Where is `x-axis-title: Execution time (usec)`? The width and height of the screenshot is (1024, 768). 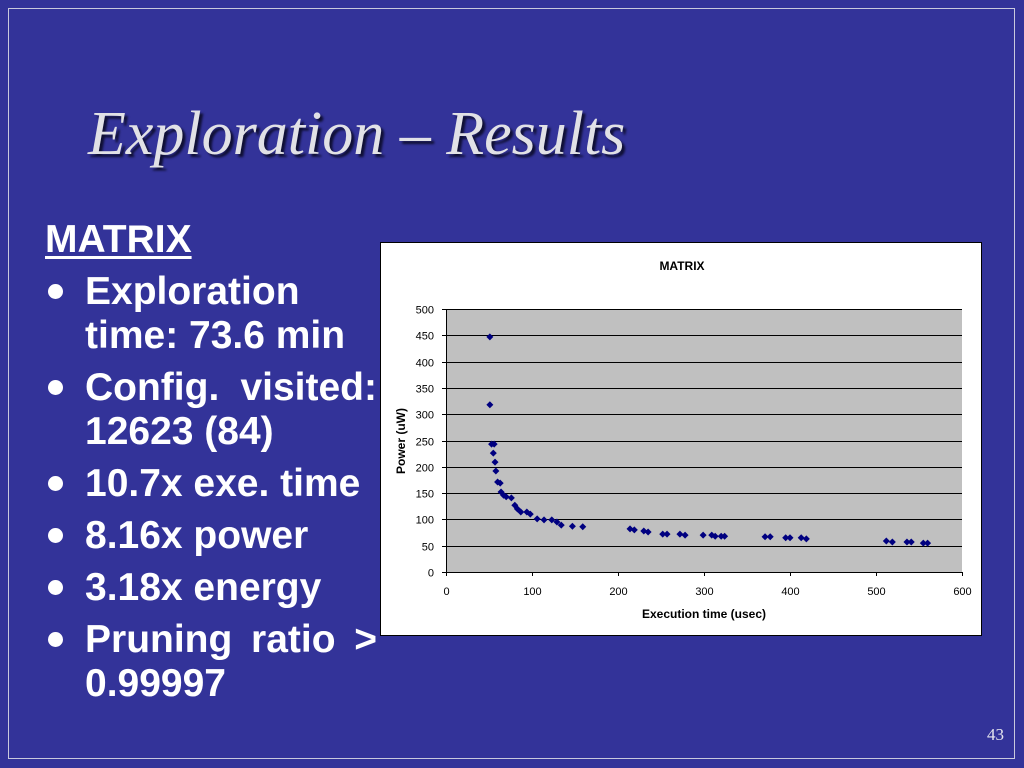 x-axis-title: Execution time (usec) is located at coordinates (704, 614).